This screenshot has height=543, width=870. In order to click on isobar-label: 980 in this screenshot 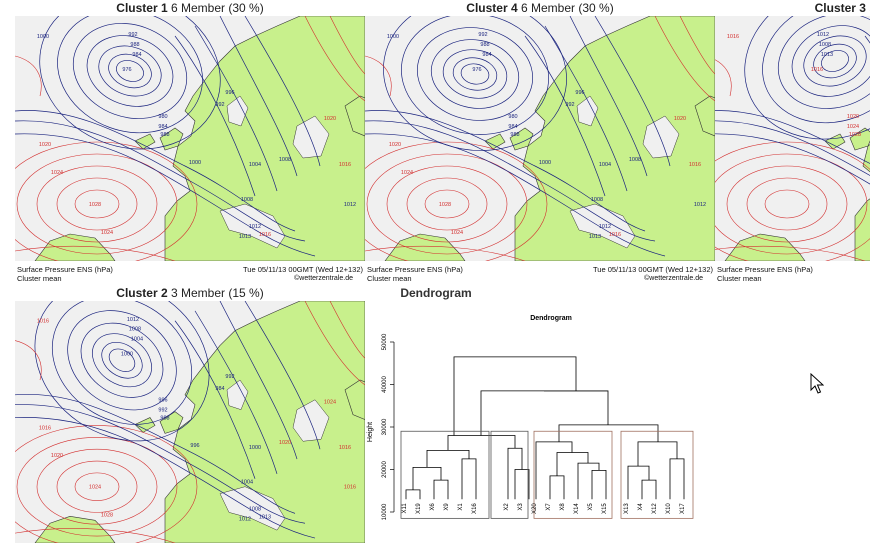, I will do `click(512, 117)`.